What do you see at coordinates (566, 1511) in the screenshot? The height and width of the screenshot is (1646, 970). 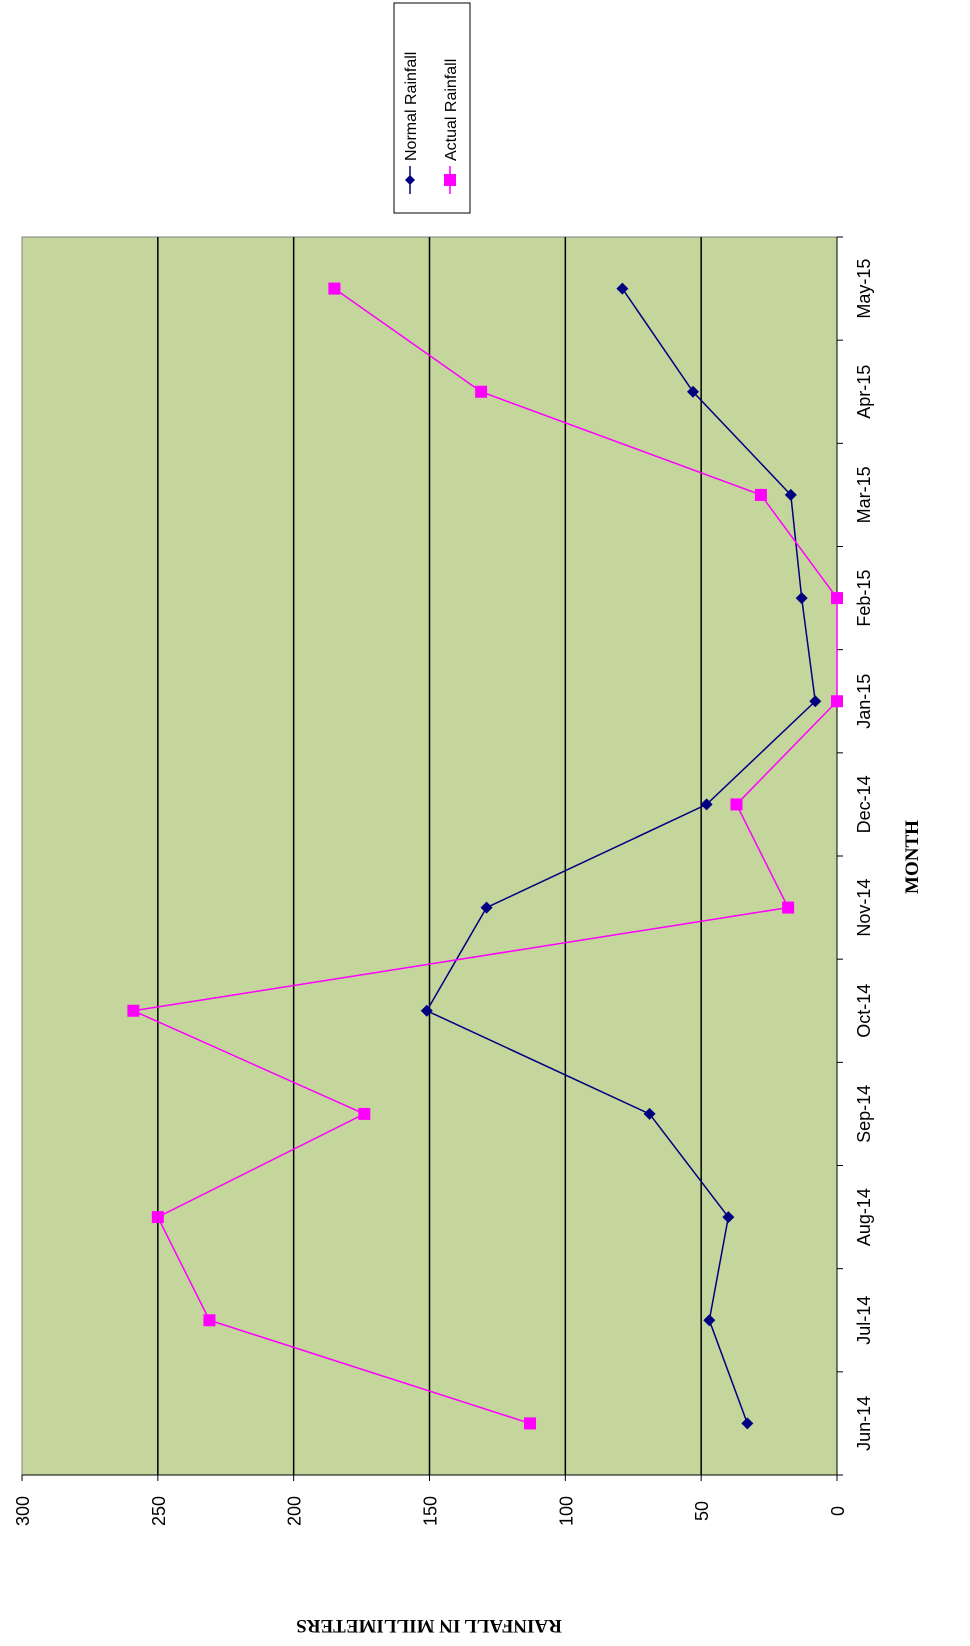 I see `value-tick-label-100: 100` at bounding box center [566, 1511].